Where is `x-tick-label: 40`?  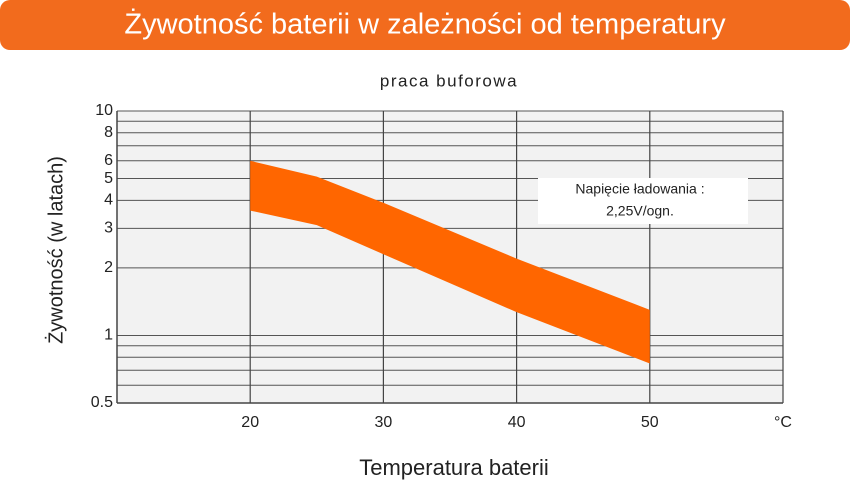 x-tick-label: 40 is located at coordinates (517, 422).